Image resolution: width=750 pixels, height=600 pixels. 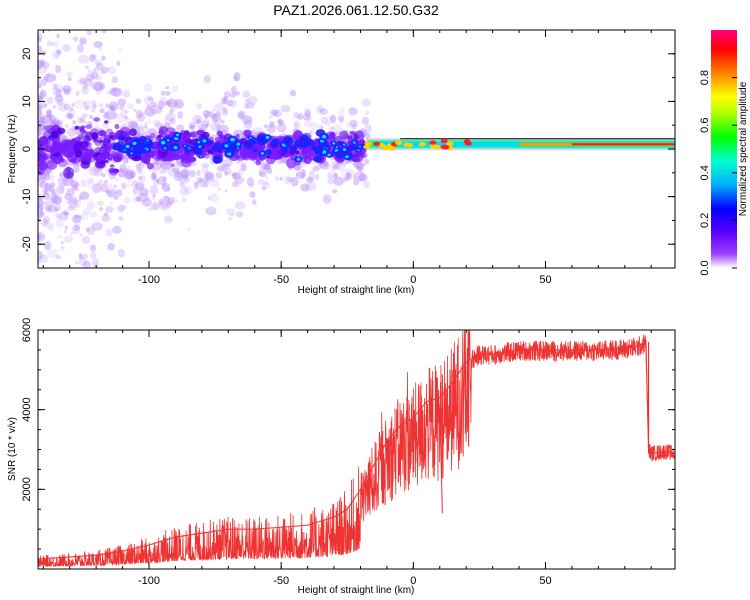 I want to click on snr-y-tick-label: 2000, so click(x=27, y=489).